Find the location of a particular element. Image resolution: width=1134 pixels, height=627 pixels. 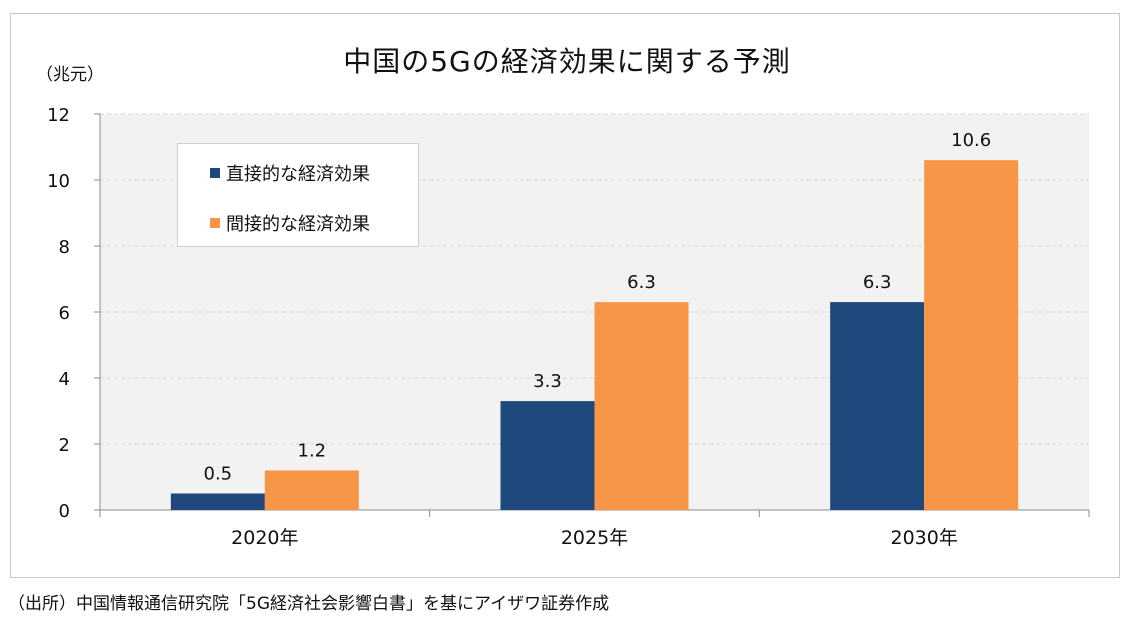

legend-label-direct: 直接的な経済効果 is located at coordinates (298, 174).